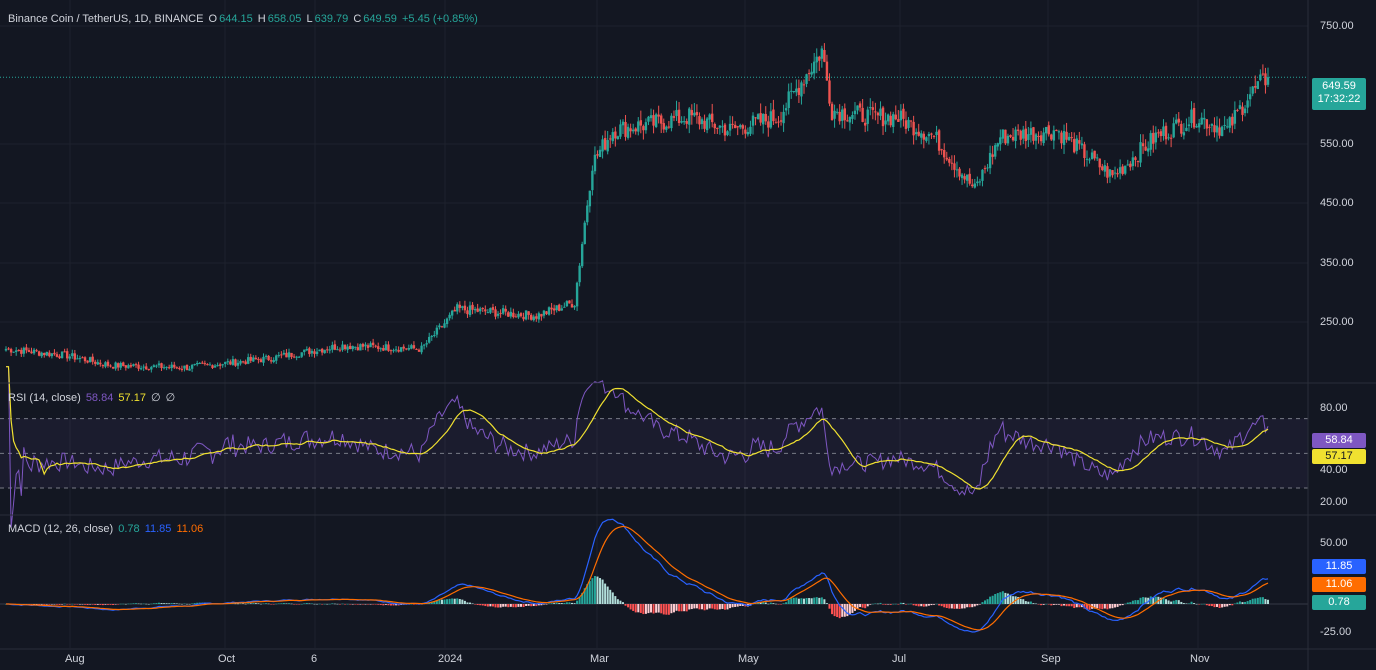  Describe the element at coordinates (44, 398) in the screenshot. I see `rsi-title: RSI (14, close)` at that location.